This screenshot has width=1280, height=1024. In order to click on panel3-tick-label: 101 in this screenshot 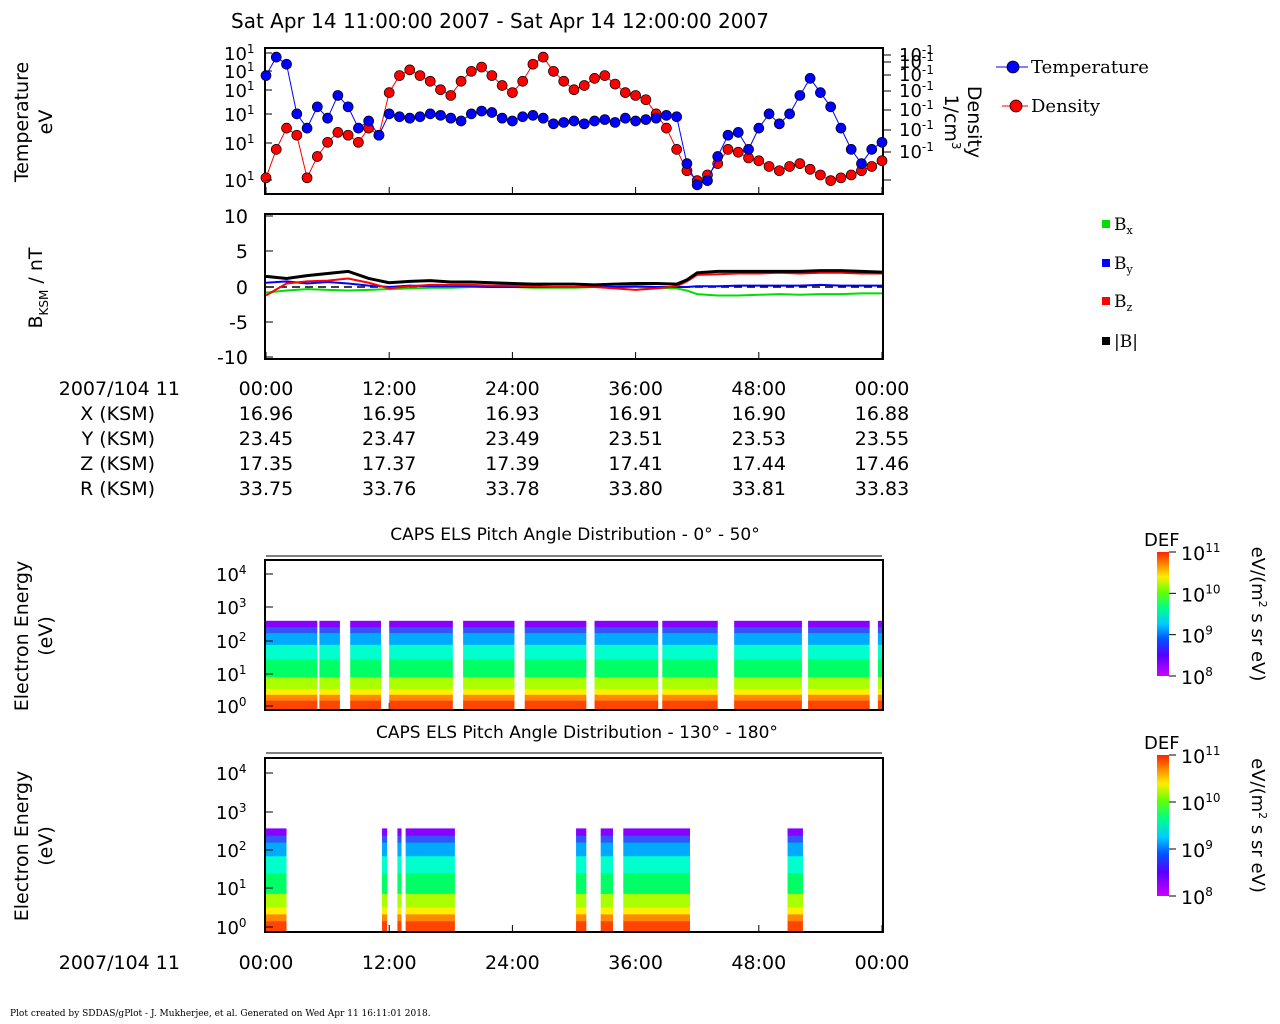, I will do `click(231, 674)`.